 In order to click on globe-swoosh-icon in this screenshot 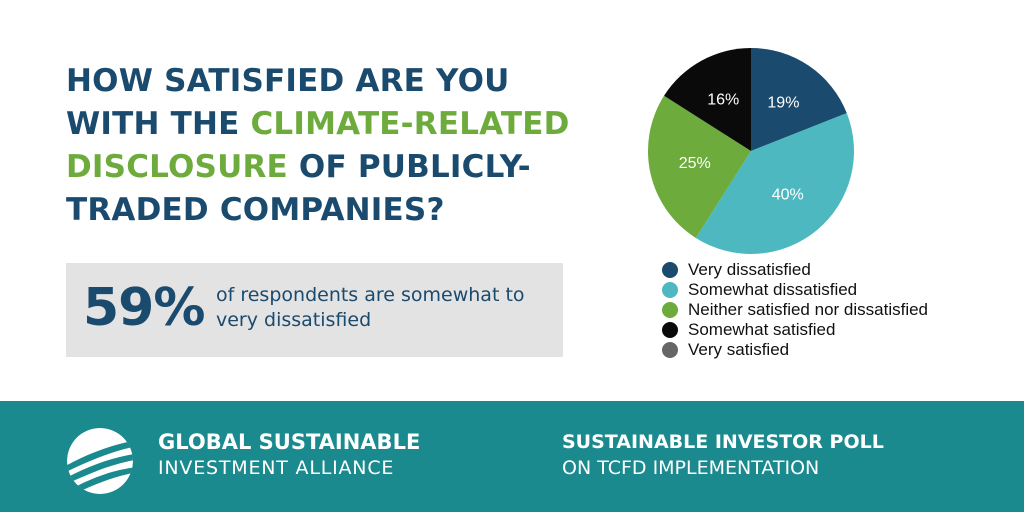, I will do `click(100, 461)`.